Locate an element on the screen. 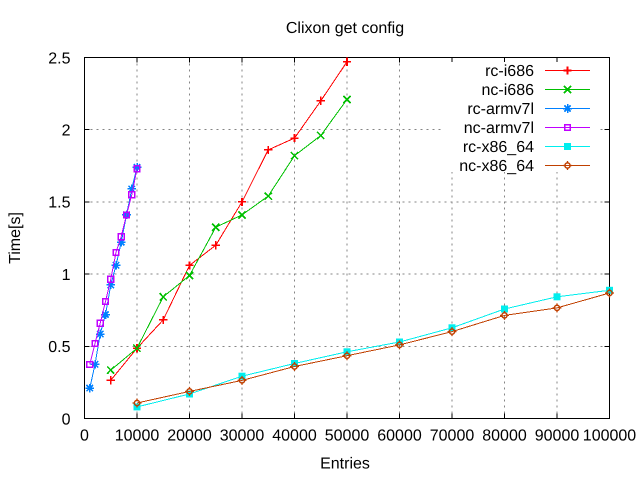  svg-text: rc-armv7l is located at coordinates (500, 109).